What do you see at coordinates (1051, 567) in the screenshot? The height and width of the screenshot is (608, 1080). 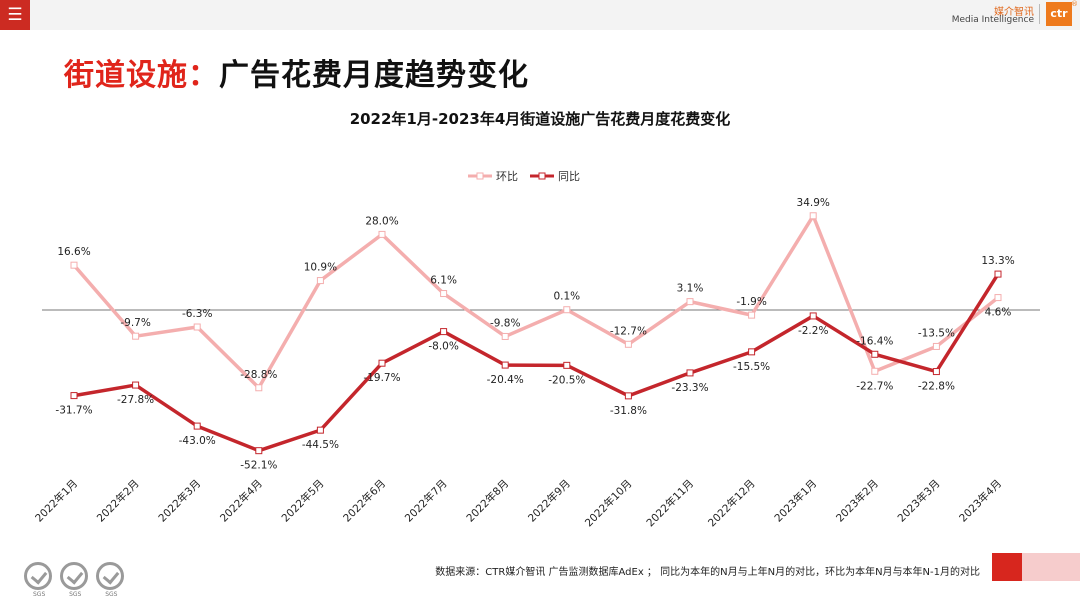 I see `footer-pink-block` at bounding box center [1051, 567].